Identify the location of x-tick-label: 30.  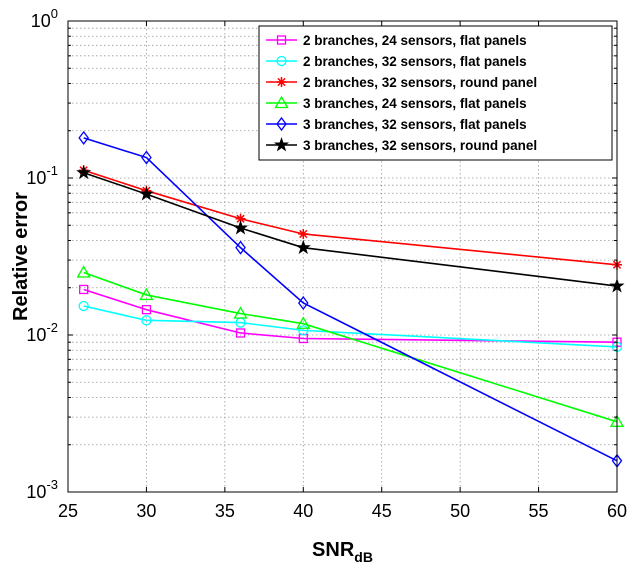
(146, 511).